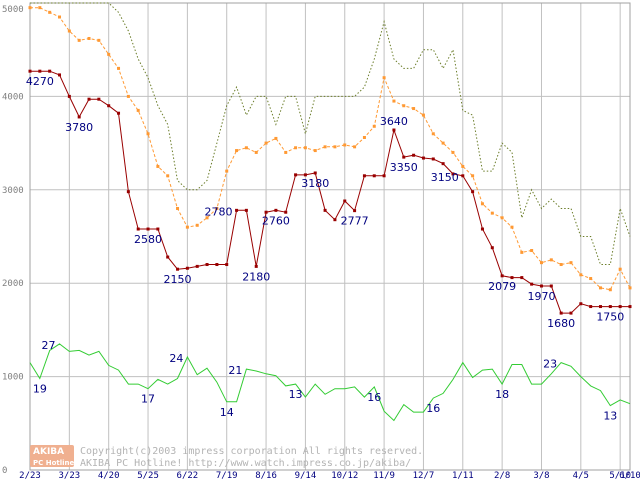  Describe the element at coordinates (550, 364) in the screenshot. I see `data-label: 23` at that location.